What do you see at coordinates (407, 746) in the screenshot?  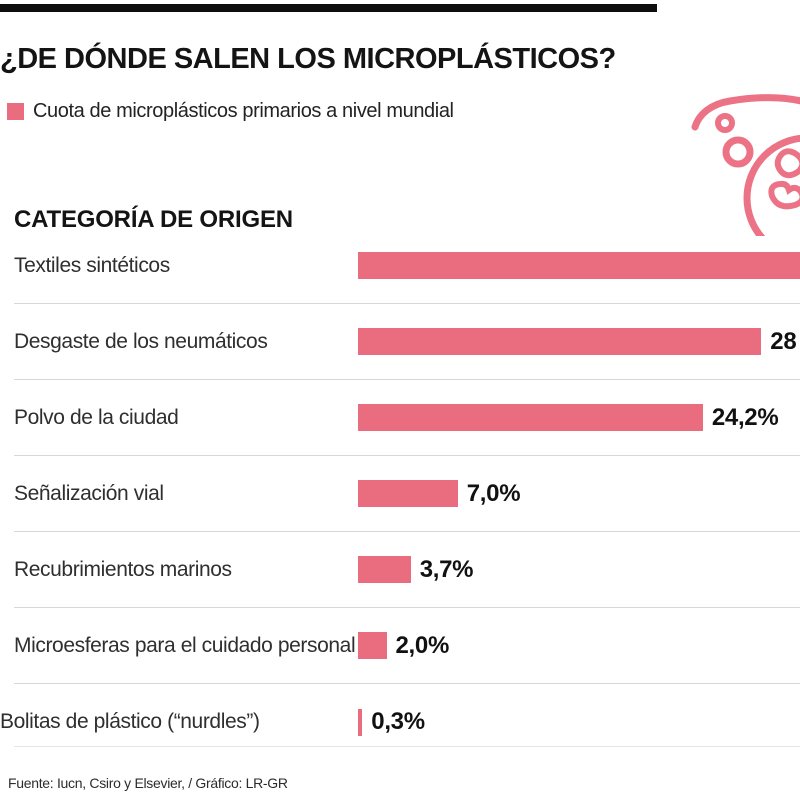 I see `footer-divider` at bounding box center [407, 746].